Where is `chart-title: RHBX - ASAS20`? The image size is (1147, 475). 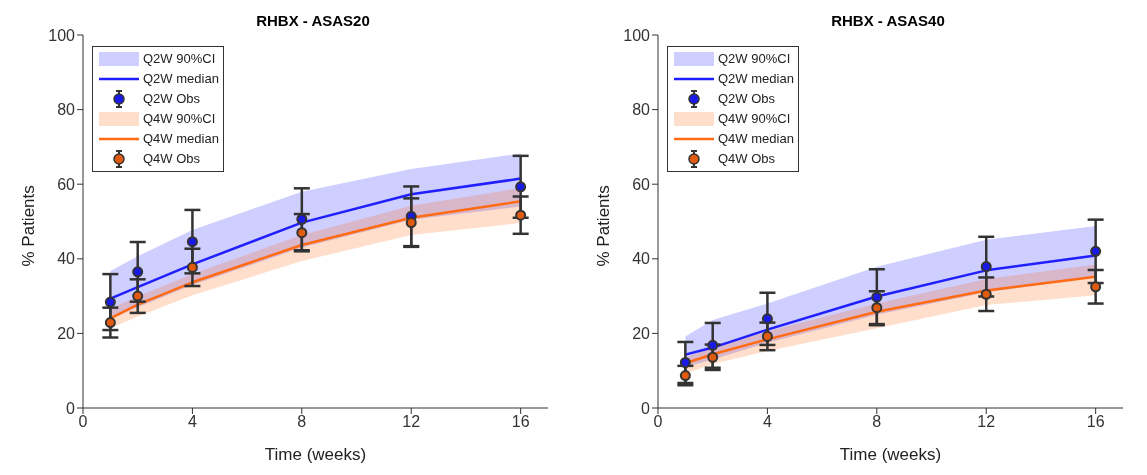 chart-title: RHBX - ASAS20 is located at coordinates (313, 20).